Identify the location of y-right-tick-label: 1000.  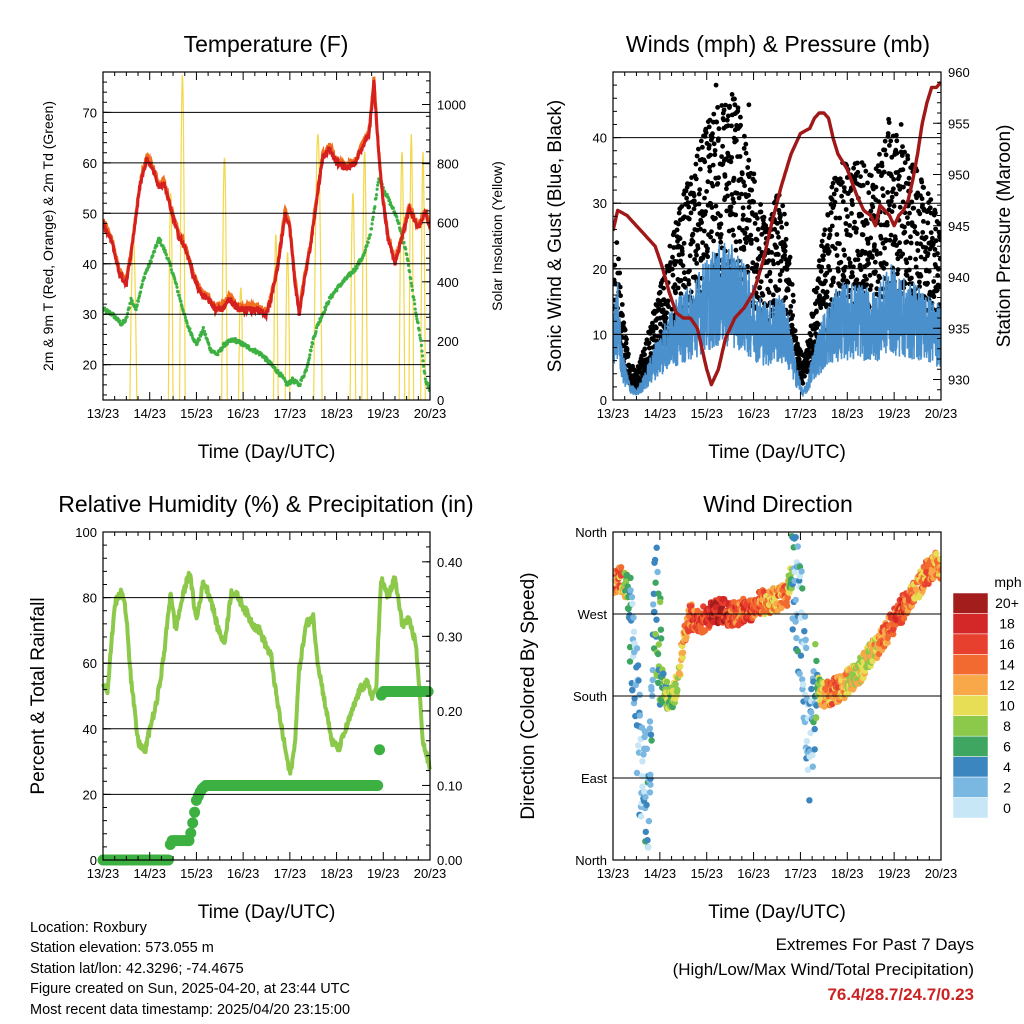
(451, 105).